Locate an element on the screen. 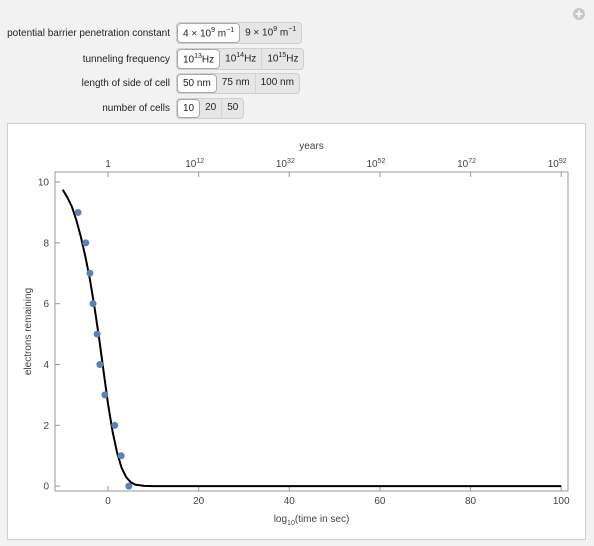  setter-button: 100 nm is located at coordinates (277, 83).